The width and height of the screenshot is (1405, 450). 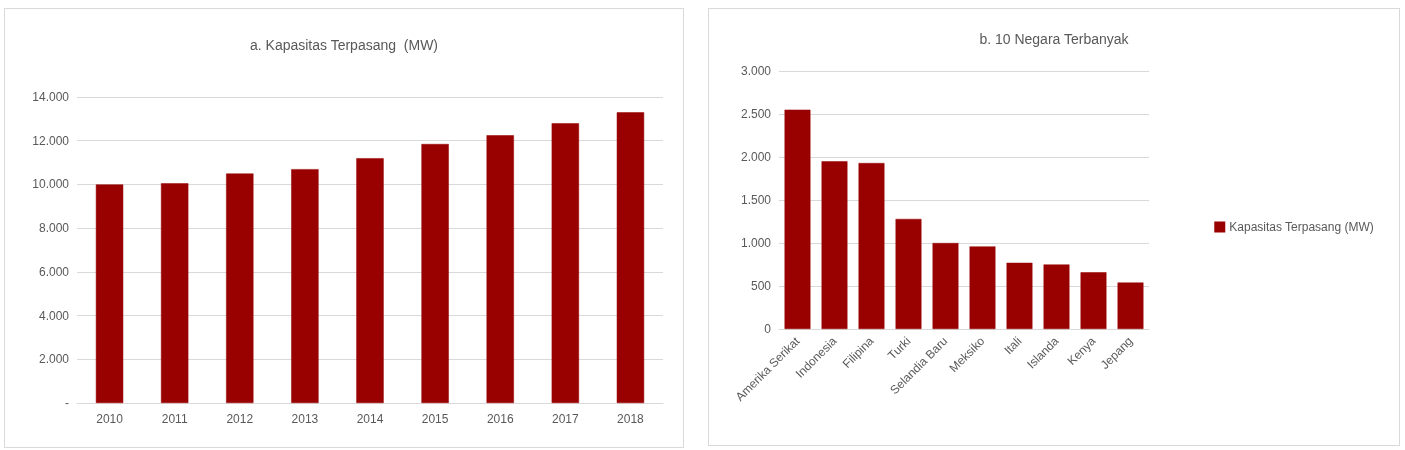 I want to click on y-tick-label: 3.000, so click(x=756, y=71).